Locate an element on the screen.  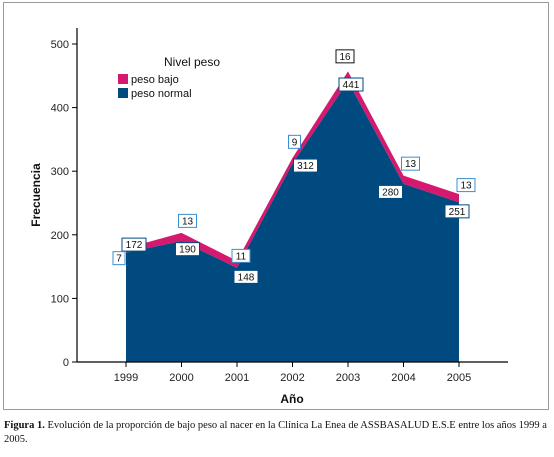
data-label-peso-normal: 148 is located at coordinates (246, 276).